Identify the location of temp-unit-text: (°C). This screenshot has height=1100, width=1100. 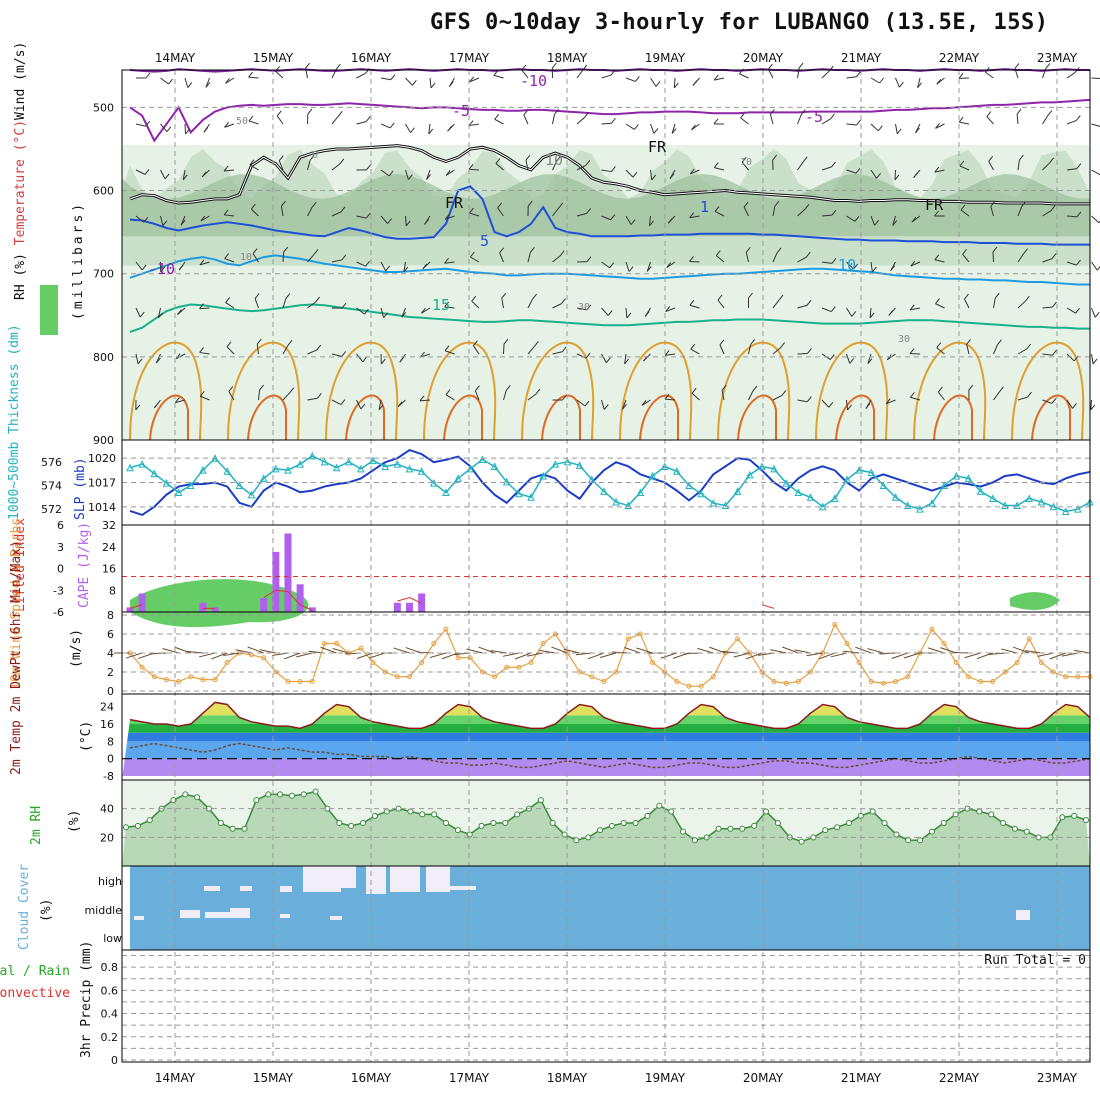
(86, 736).